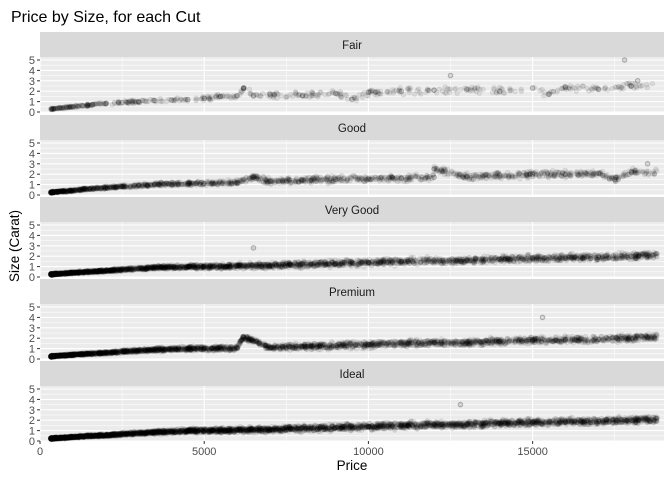 The image size is (672, 480). I want to click on y-tick-label: 3, so click(32, 165).